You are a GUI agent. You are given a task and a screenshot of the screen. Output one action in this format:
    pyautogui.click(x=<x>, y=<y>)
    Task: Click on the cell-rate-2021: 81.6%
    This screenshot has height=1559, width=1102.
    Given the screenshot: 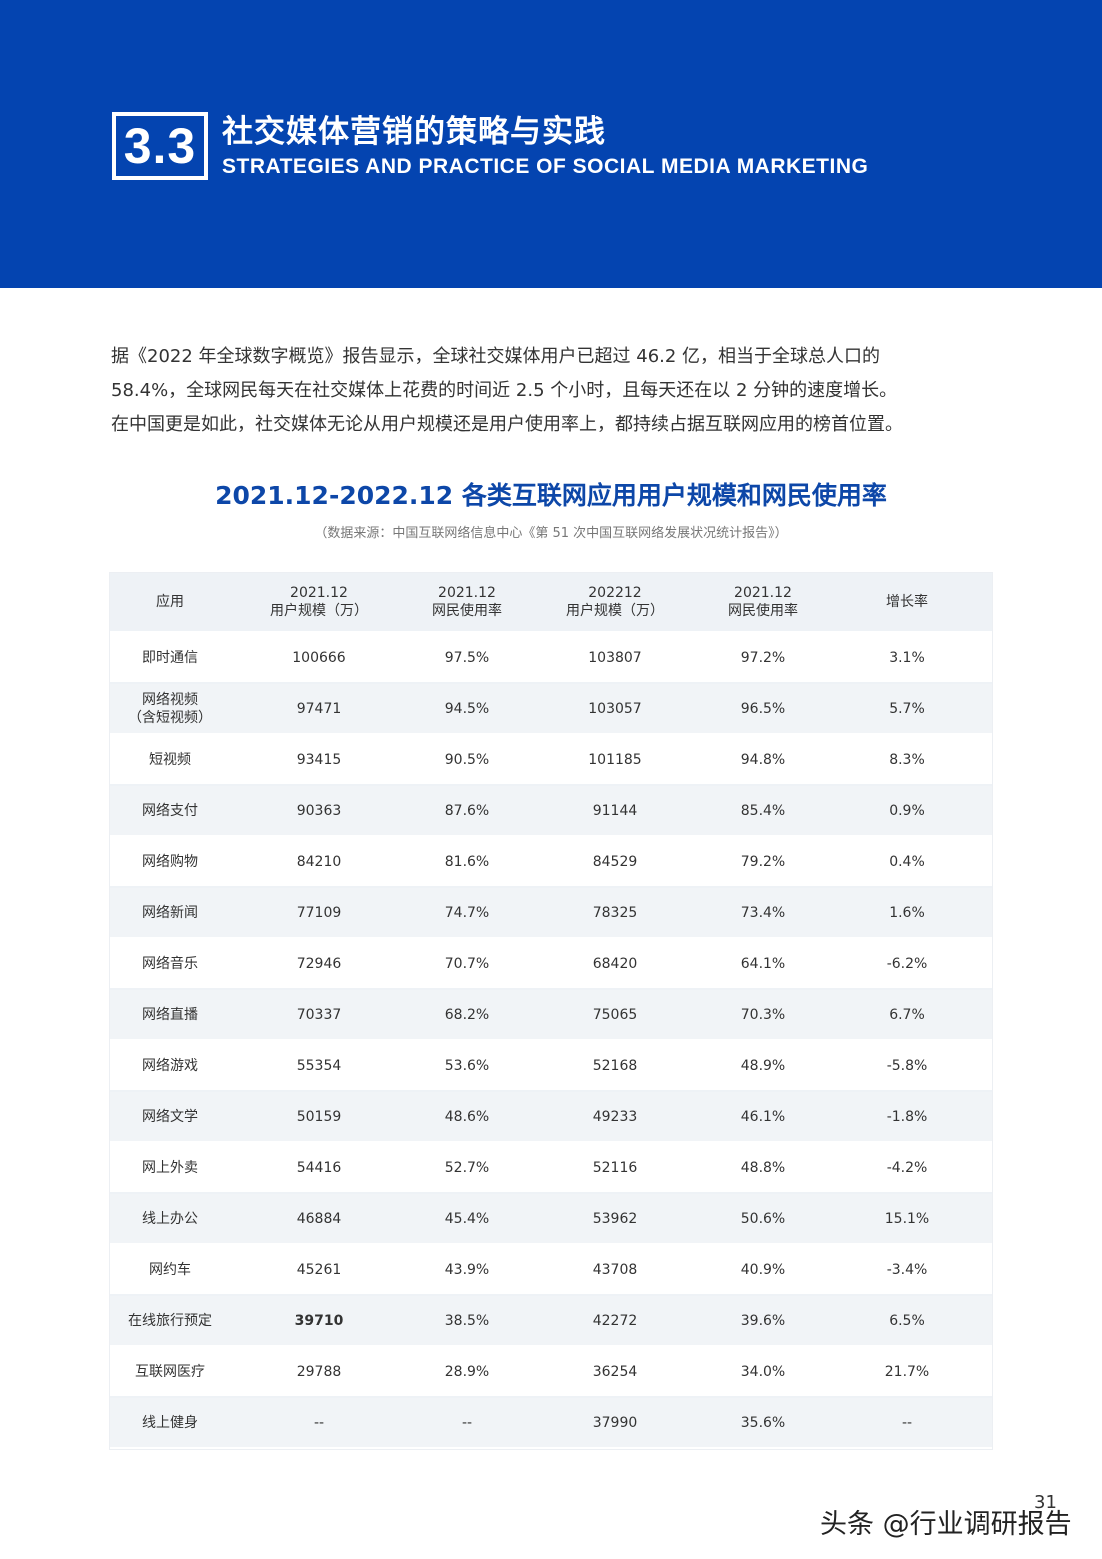 What is the action you would take?
    pyautogui.click(x=467, y=862)
    